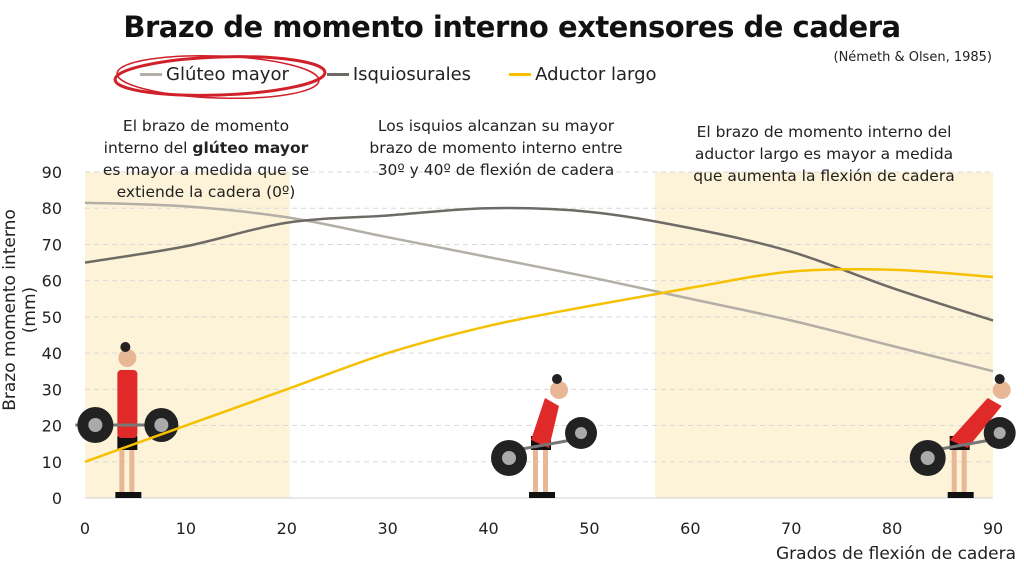 This screenshot has height=576, width=1024. What do you see at coordinates (52, 172) in the screenshot?
I see `y-tick-label: 90` at bounding box center [52, 172].